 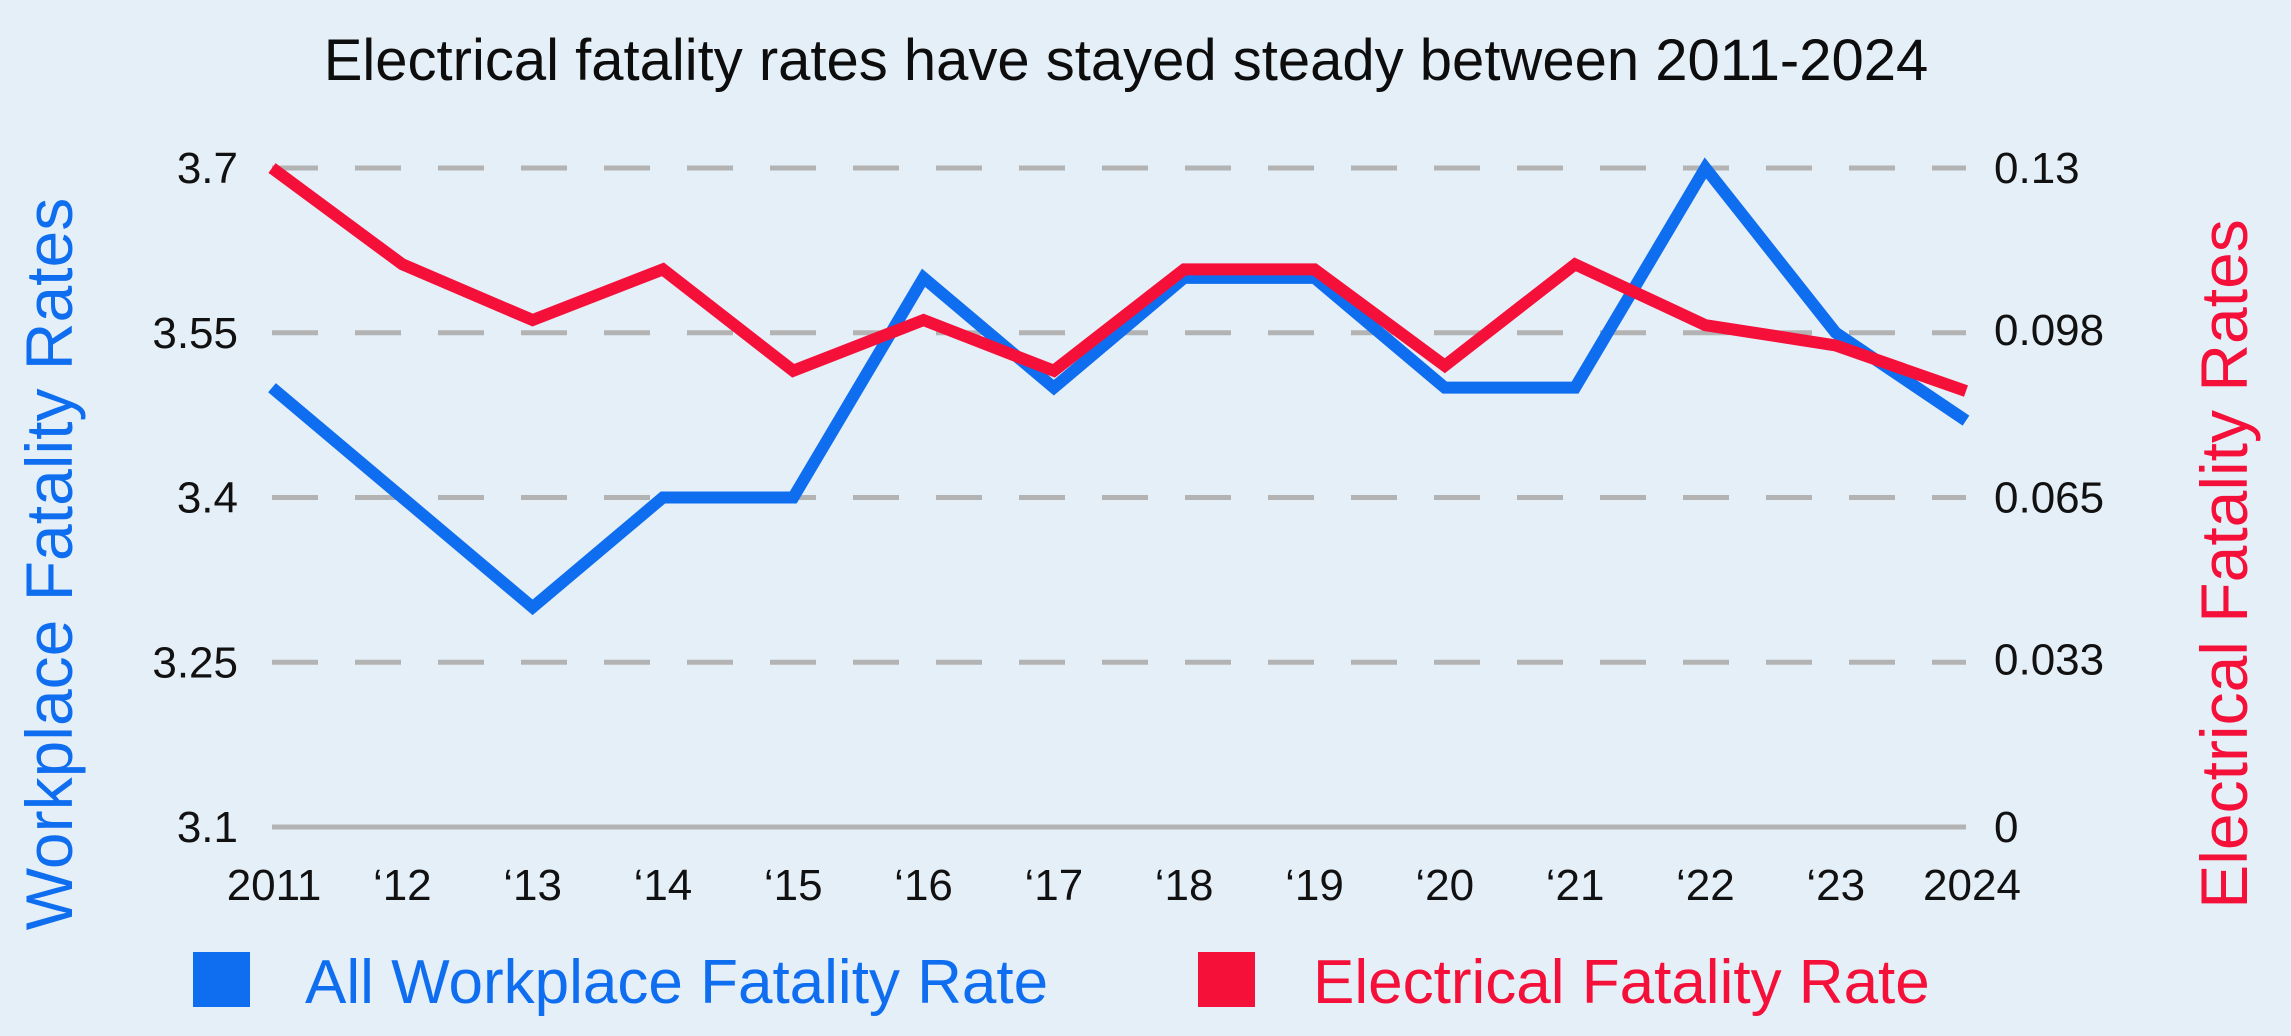 I want to click on left-tick-label: 3.7, so click(x=207, y=168).